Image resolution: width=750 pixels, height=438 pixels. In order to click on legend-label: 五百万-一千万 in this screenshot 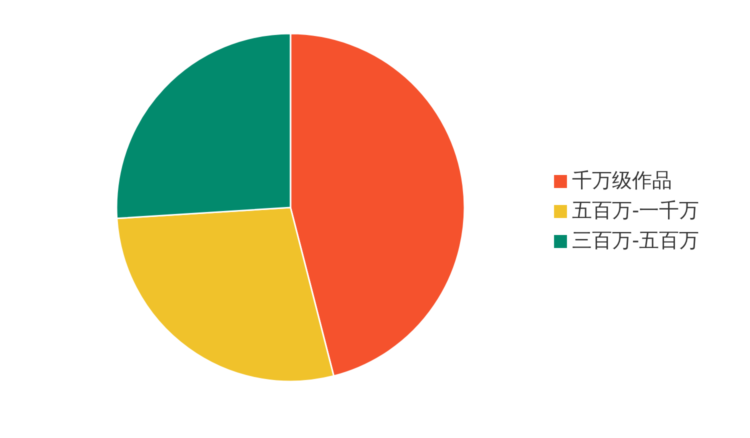, I will do `click(636, 210)`.